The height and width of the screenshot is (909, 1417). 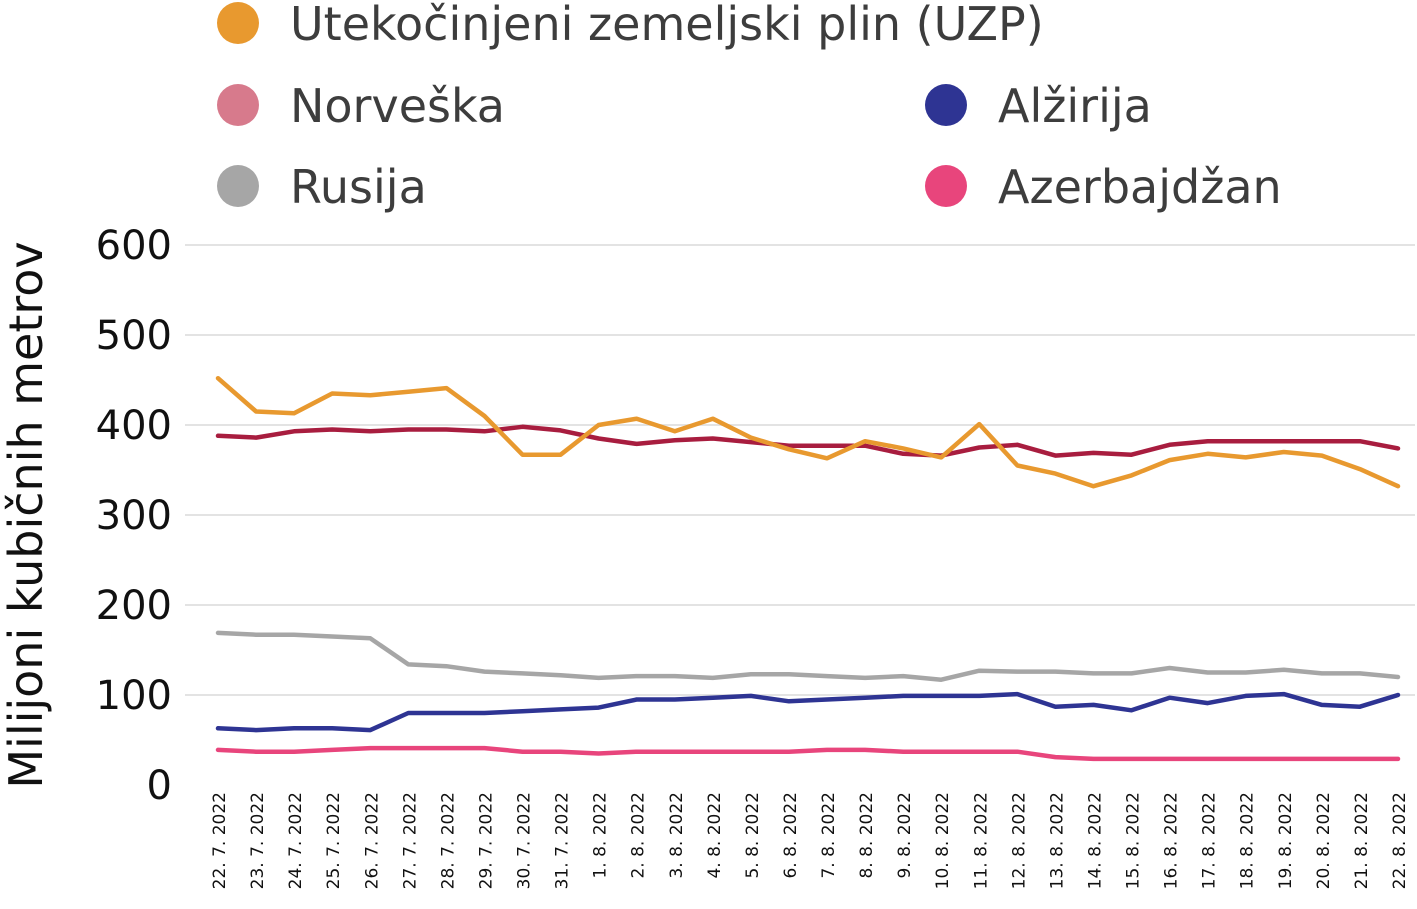 I want to click on legend-label: Azerbajdžan, so click(x=1140, y=187).